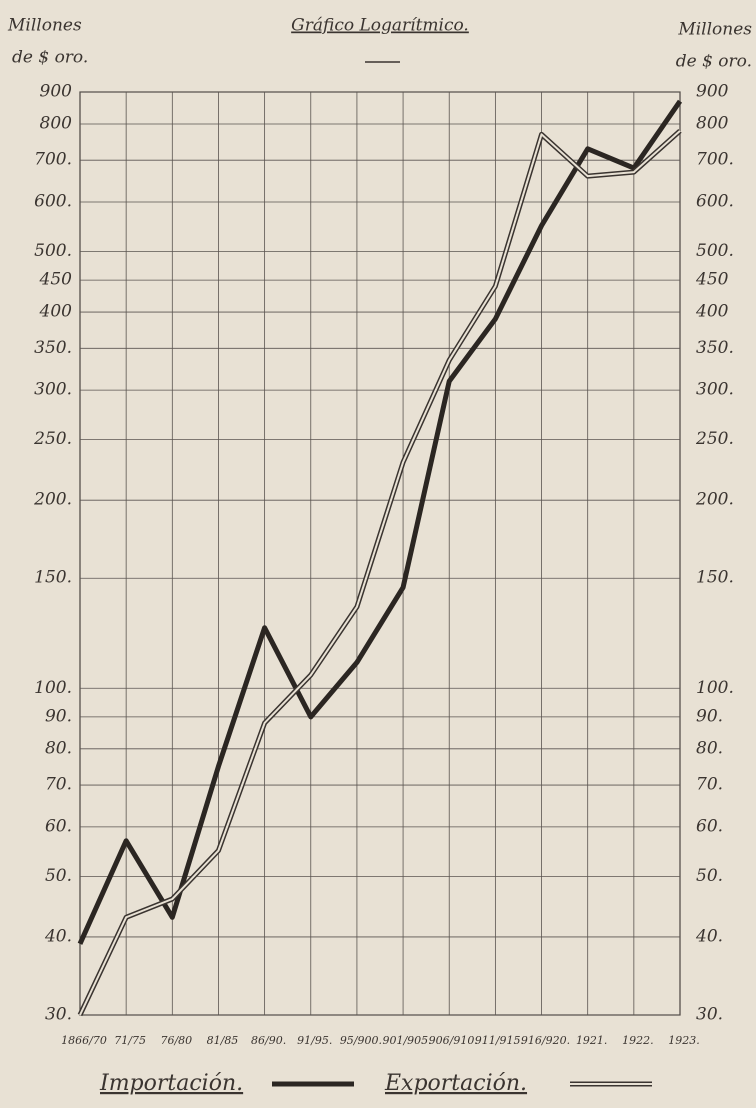  What do you see at coordinates (314, 1040) in the screenshot?
I see `x-tick-label: 91/95.` at bounding box center [314, 1040].